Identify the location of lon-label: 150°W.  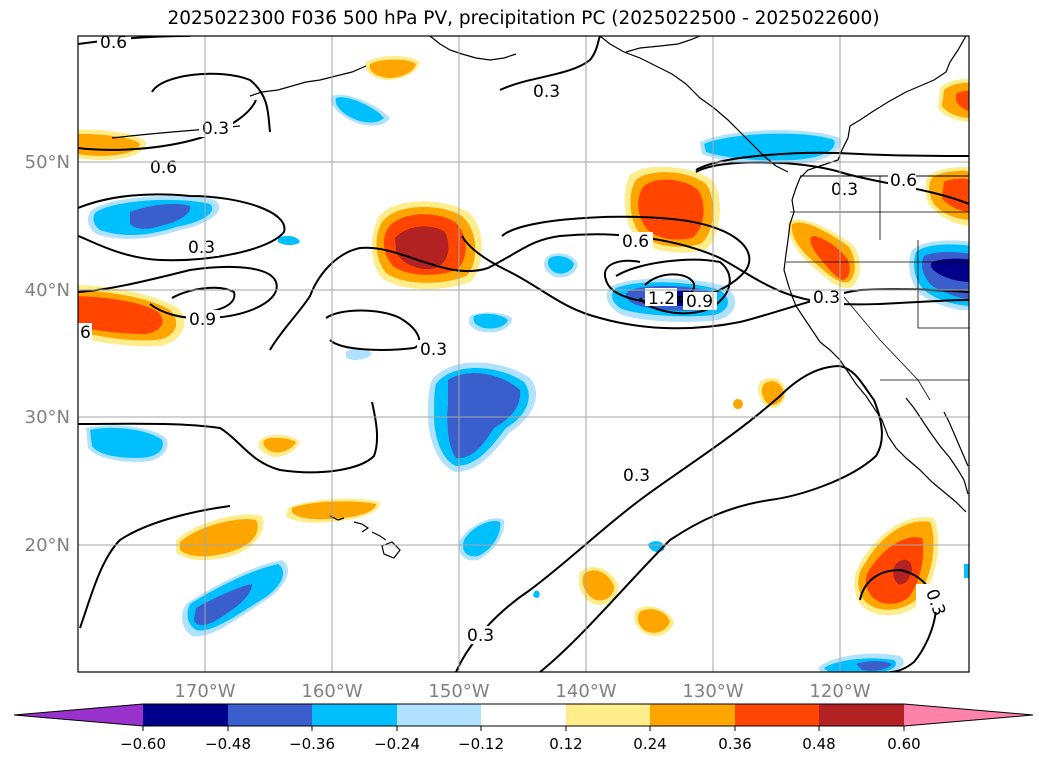
(458, 691).